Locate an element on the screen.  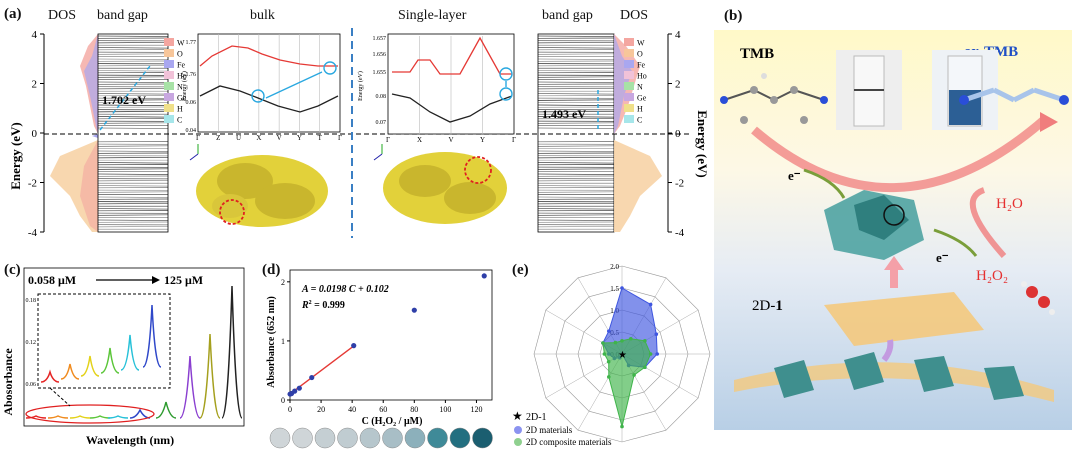
electron-label-2: e⁻ is located at coordinates (942, 257).